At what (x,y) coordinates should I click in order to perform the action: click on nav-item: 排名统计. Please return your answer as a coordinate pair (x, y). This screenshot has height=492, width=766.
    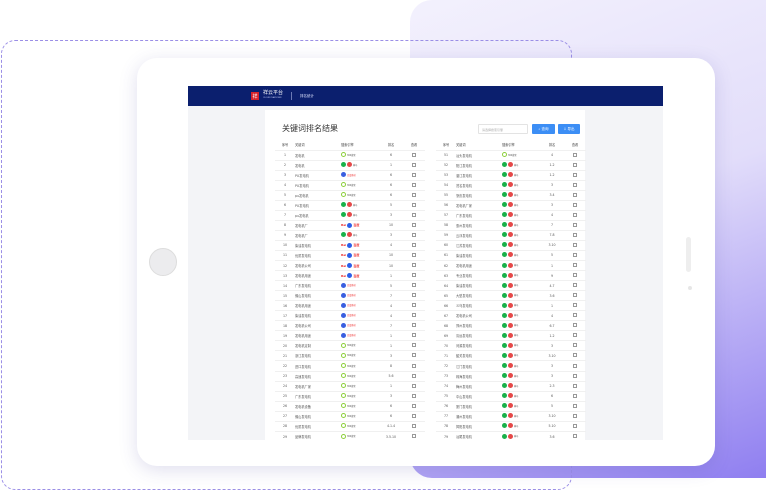
    Looking at the image, I should click on (307, 95).